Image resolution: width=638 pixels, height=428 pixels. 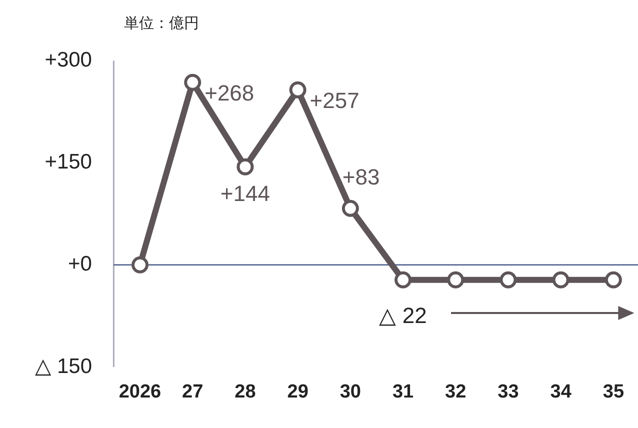 I want to click on y-tick-label: △ 150, so click(x=63, y=366).